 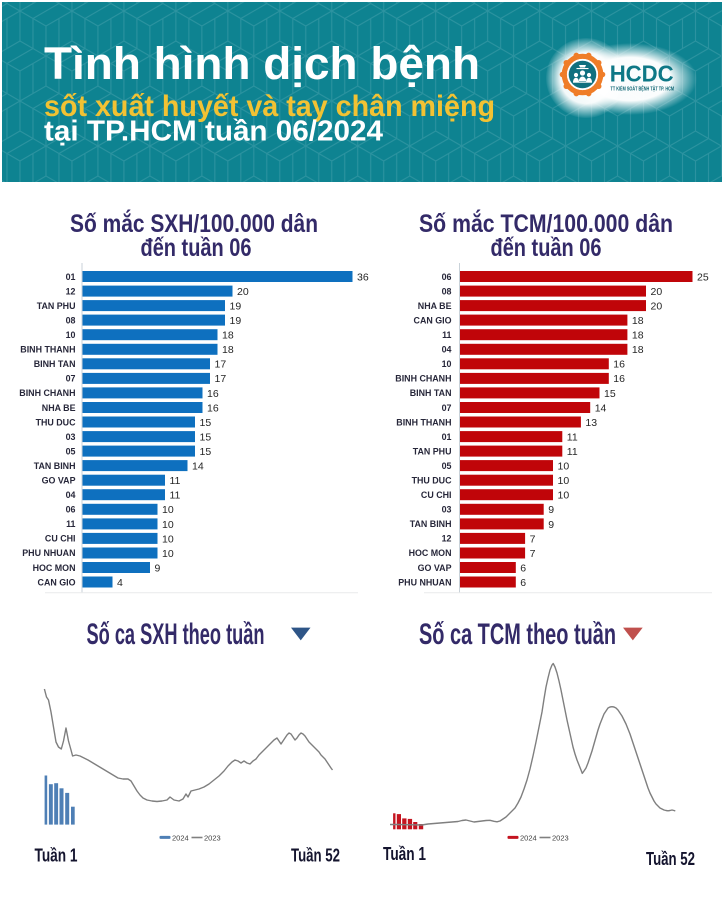 What do you see at coordinates (517, 634) in the screenshot?
I see `svg-text: Số ca TCM theo tuần` at bounding box center [517, 634].